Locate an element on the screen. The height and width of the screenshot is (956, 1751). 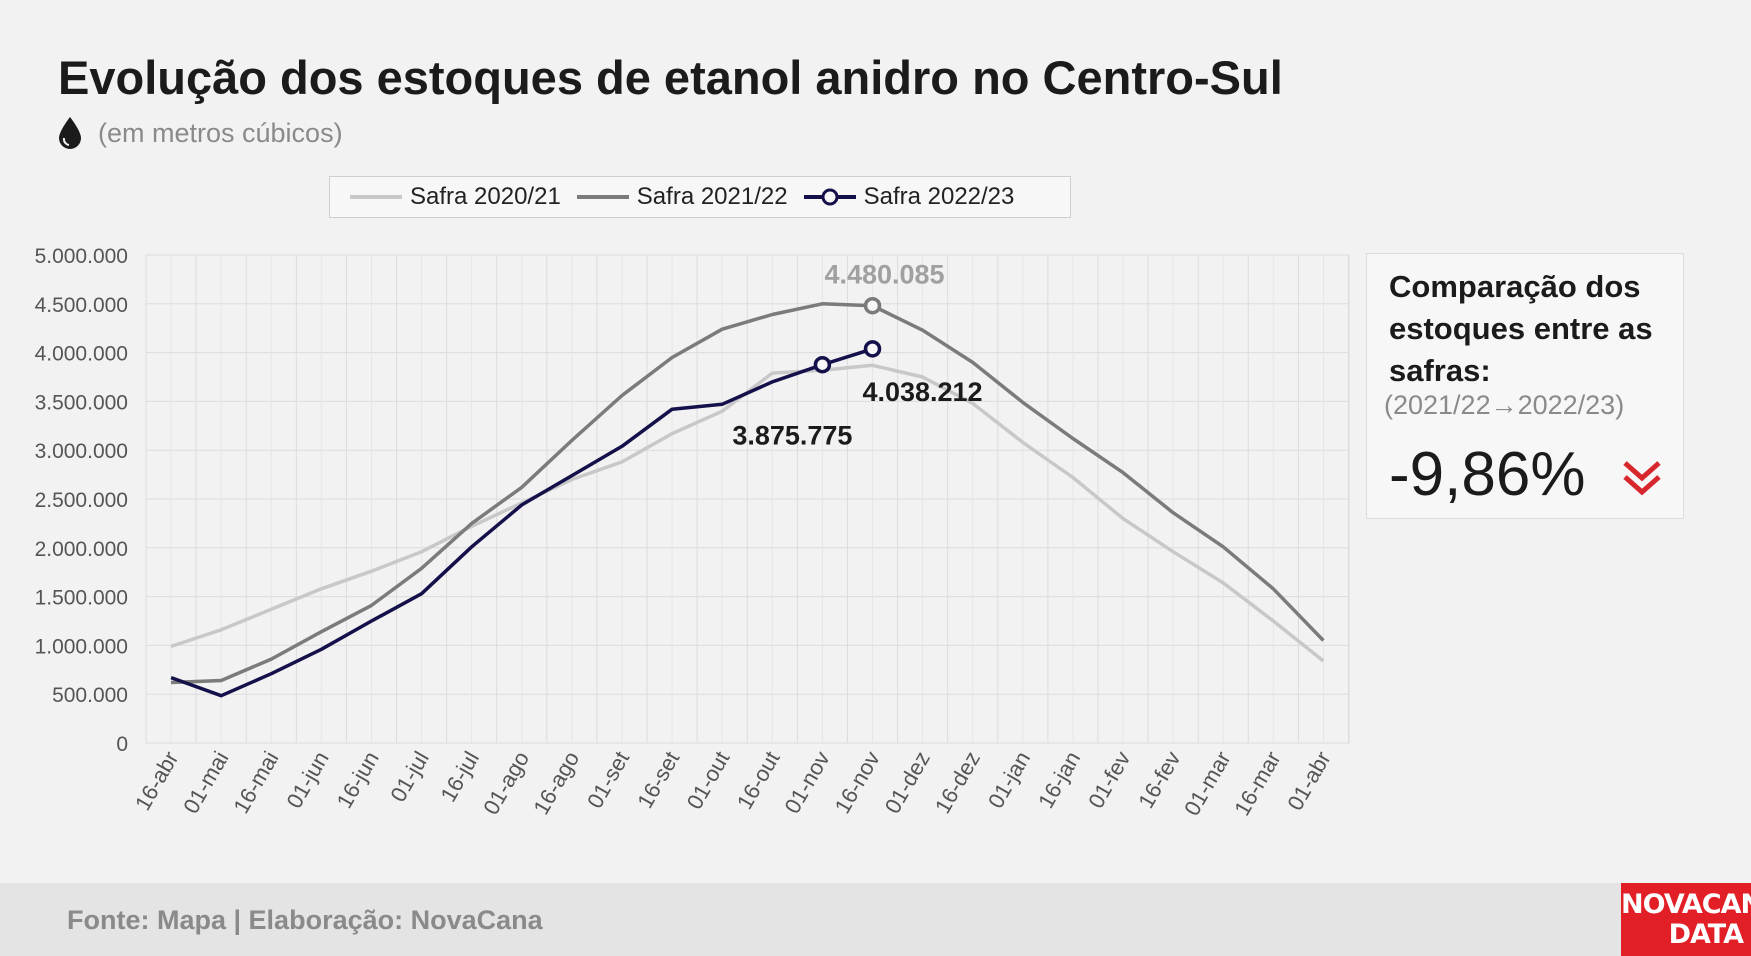
x-tick-label: 01-abr is located at coordinates (1308, 781).